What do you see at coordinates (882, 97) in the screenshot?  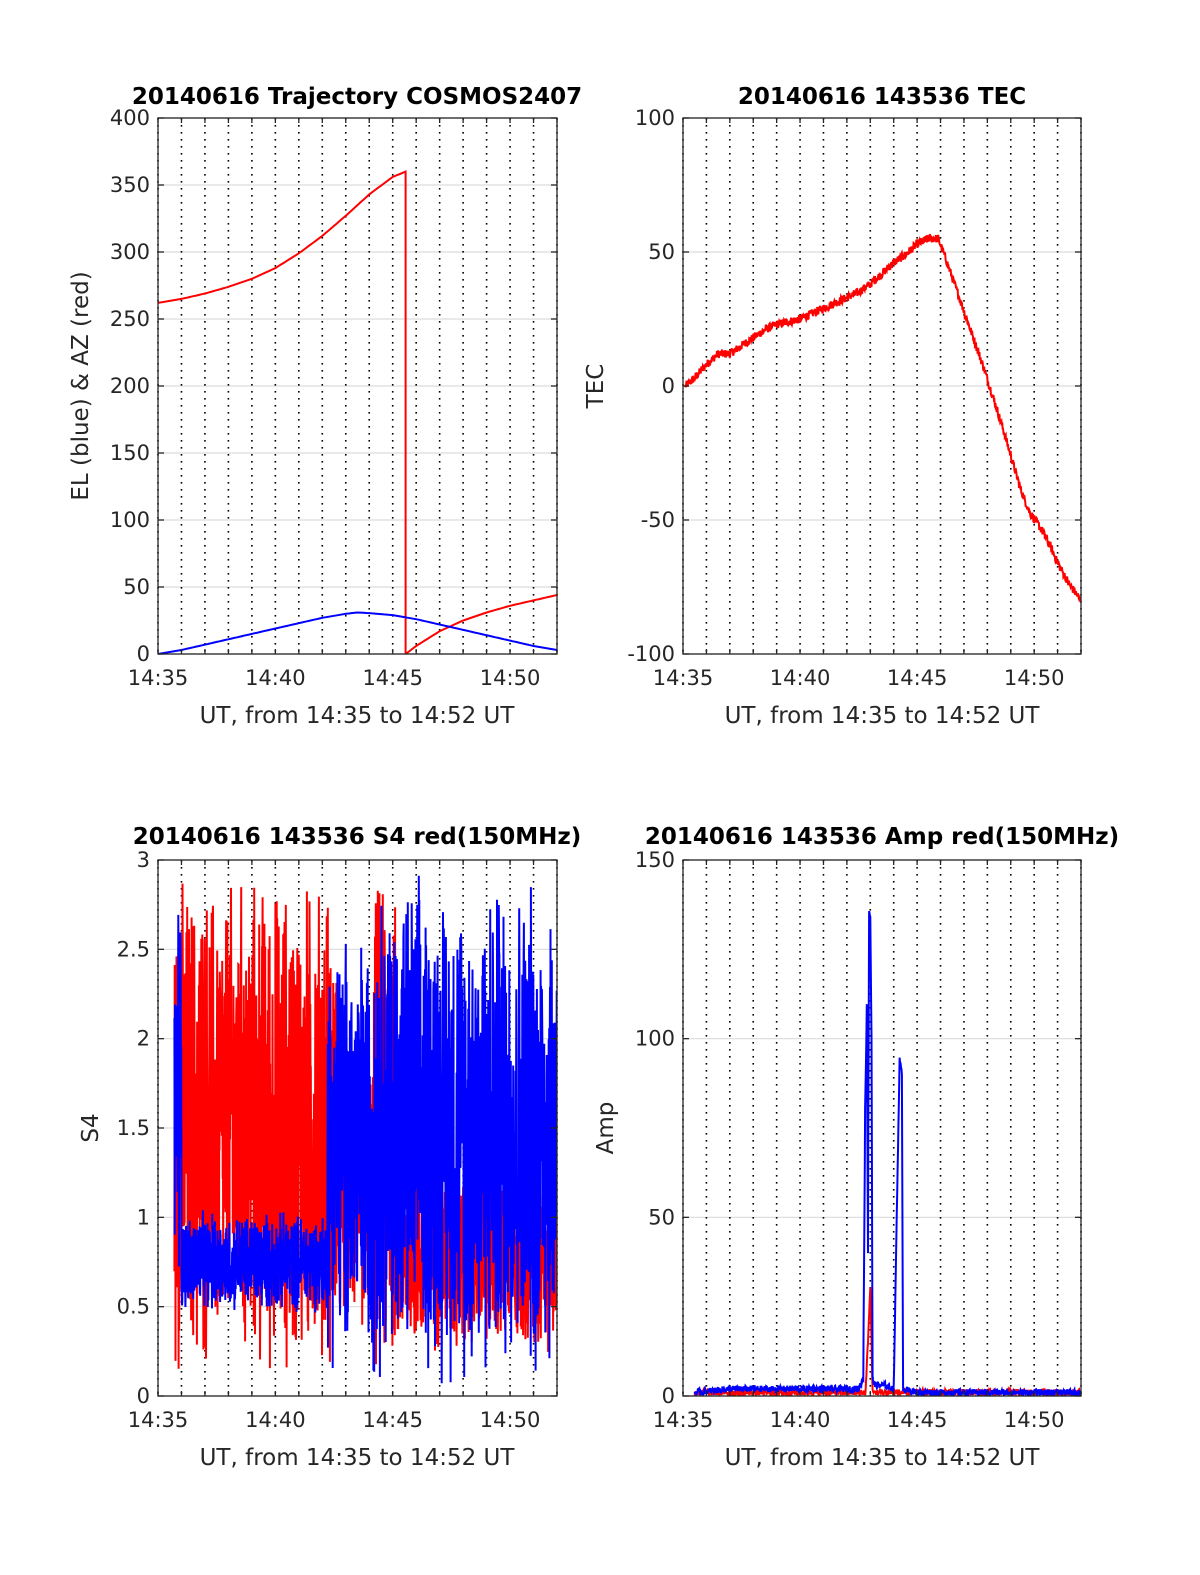 I see `chart-title: 20140616 143536 TEC` at bounding box center [882, 97].